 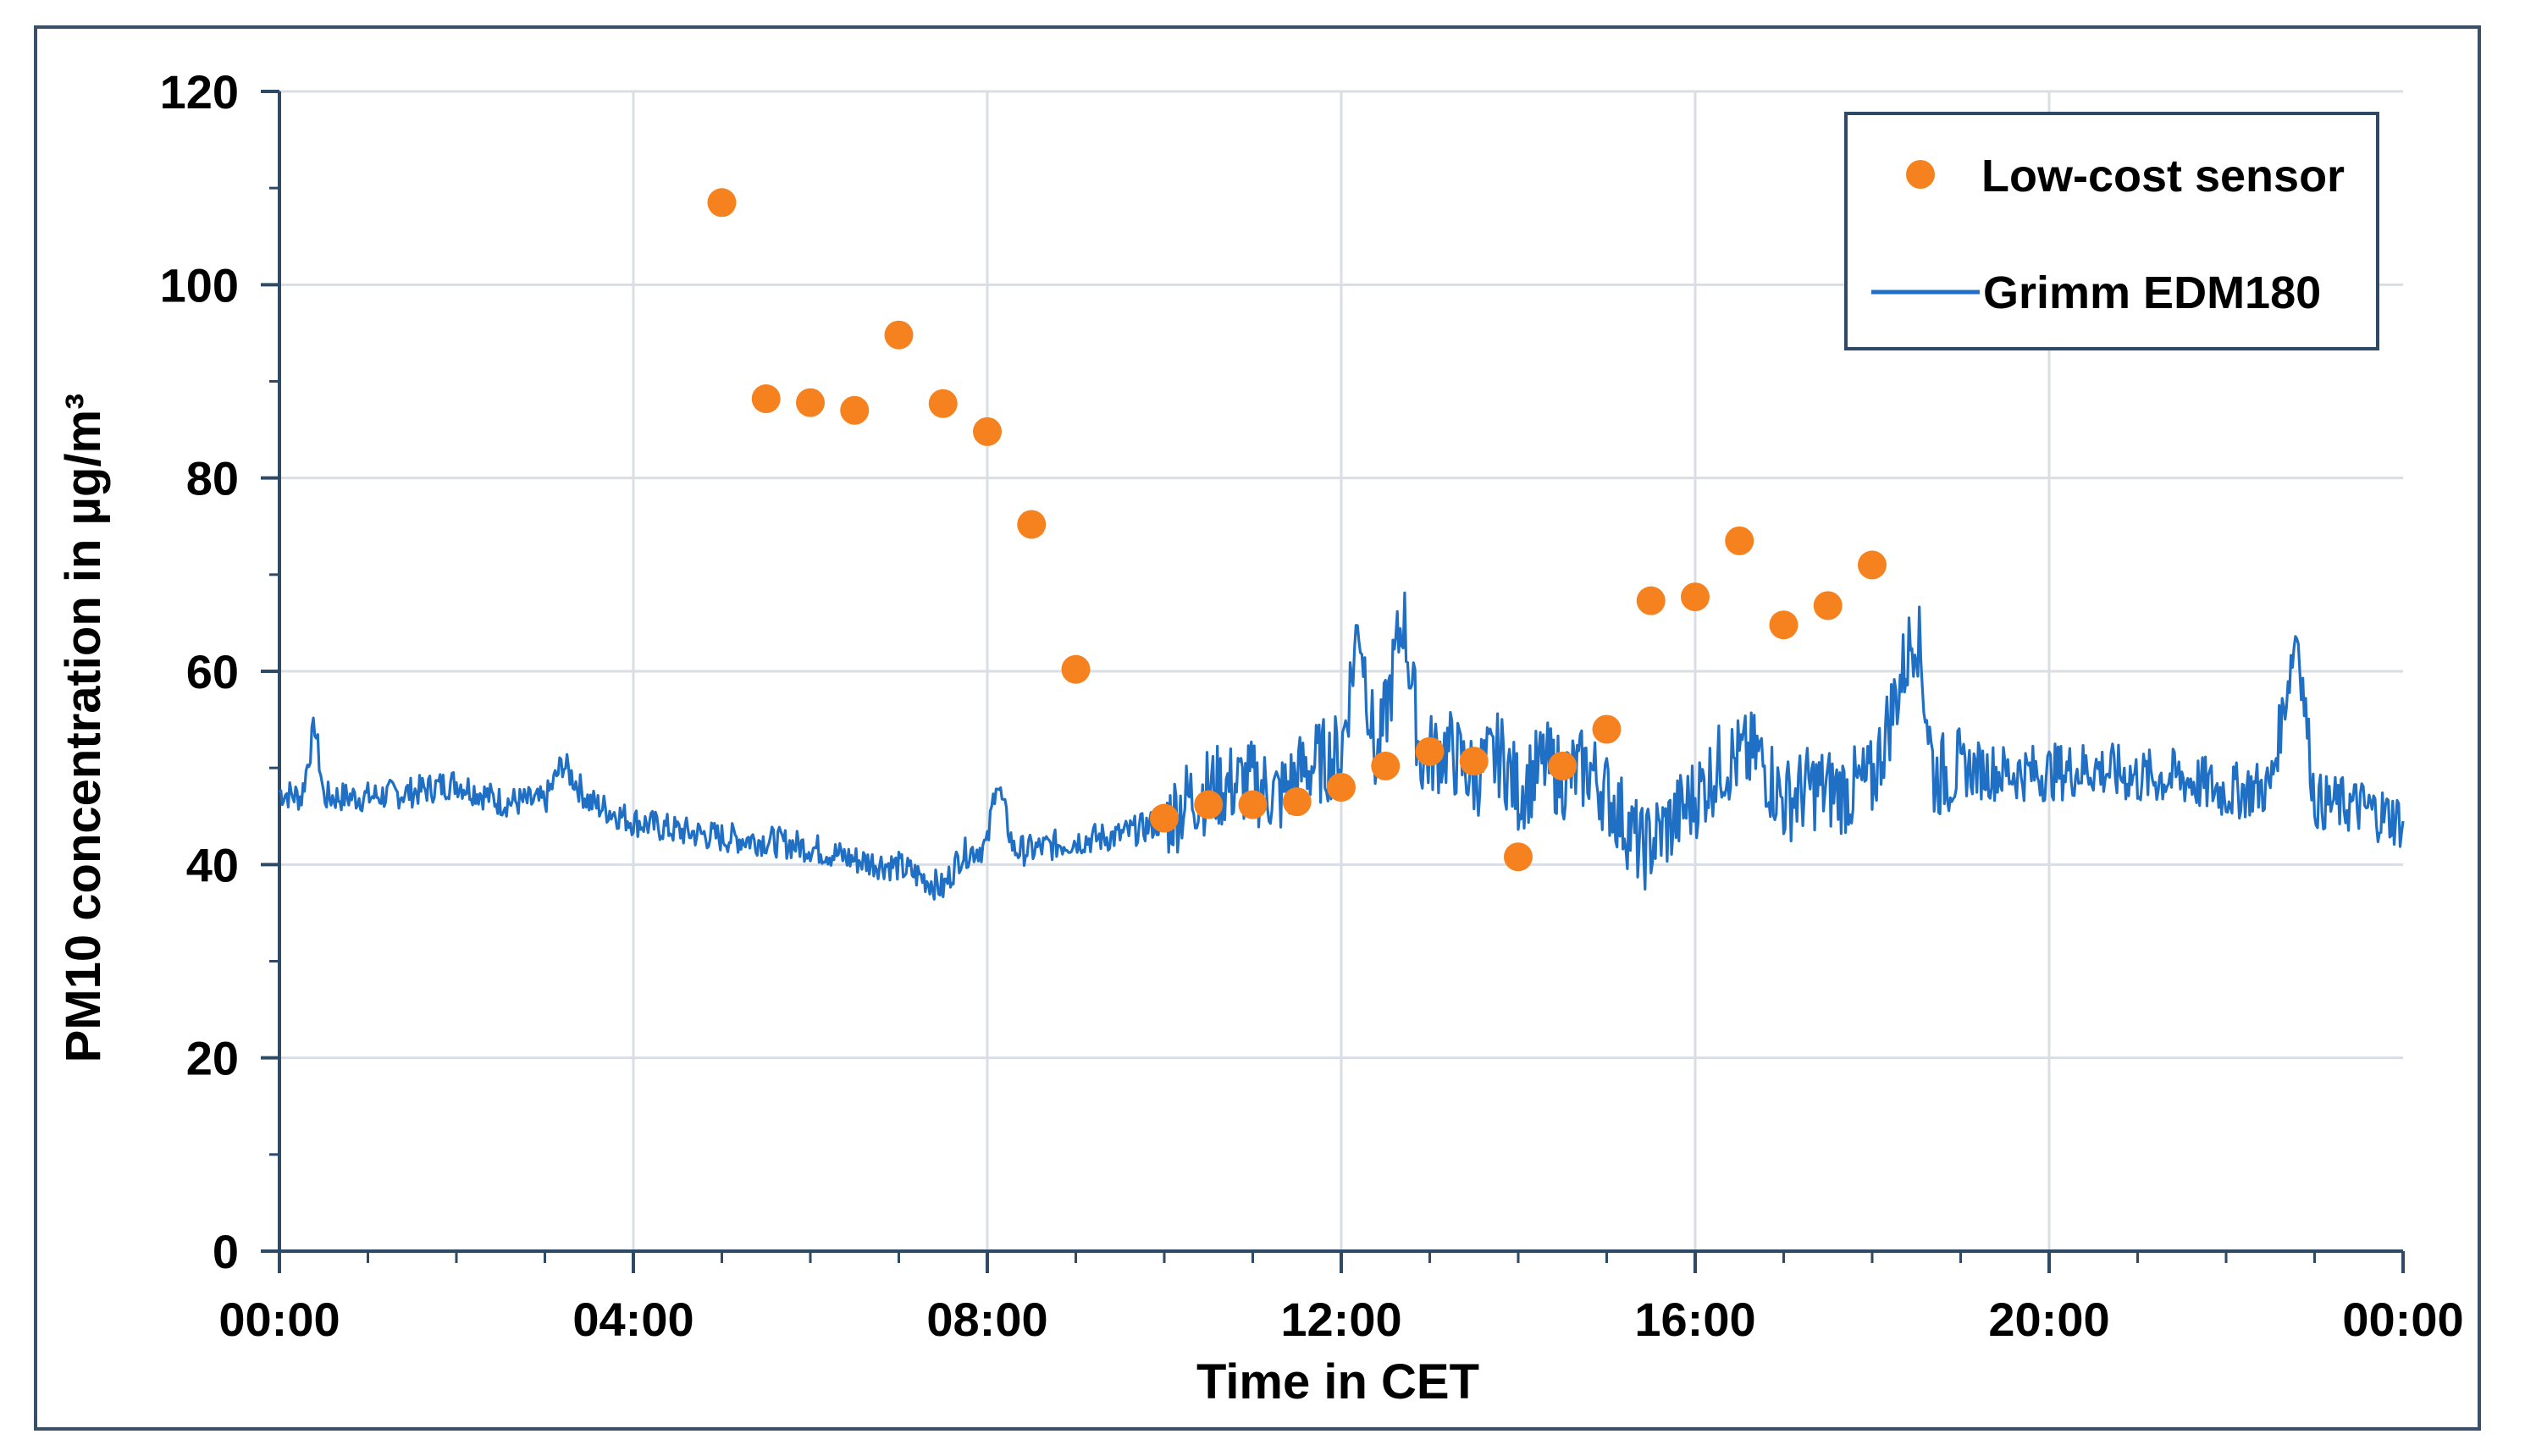 I want to click on legend-box, so click(x=2111, y=231).